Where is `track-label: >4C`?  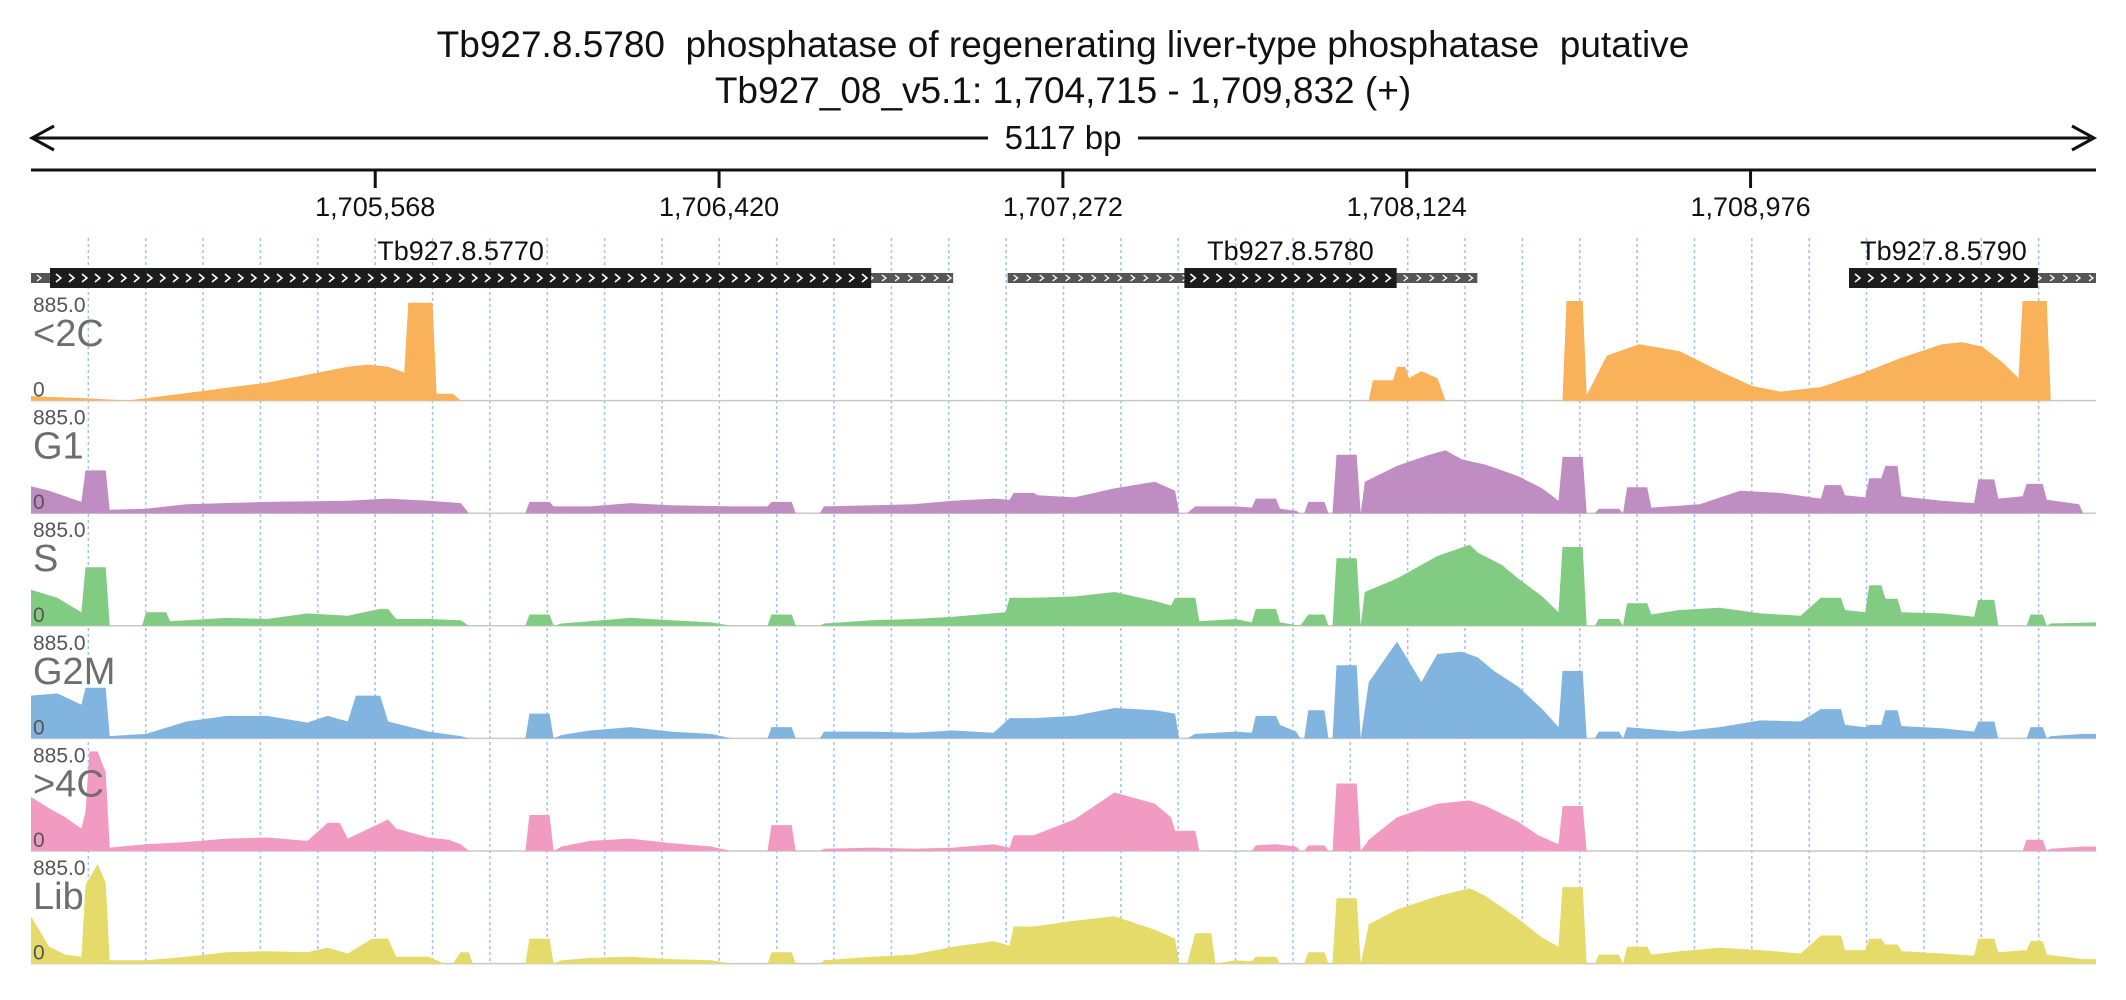 track-label: >4C is located at coordinates (68, 784).